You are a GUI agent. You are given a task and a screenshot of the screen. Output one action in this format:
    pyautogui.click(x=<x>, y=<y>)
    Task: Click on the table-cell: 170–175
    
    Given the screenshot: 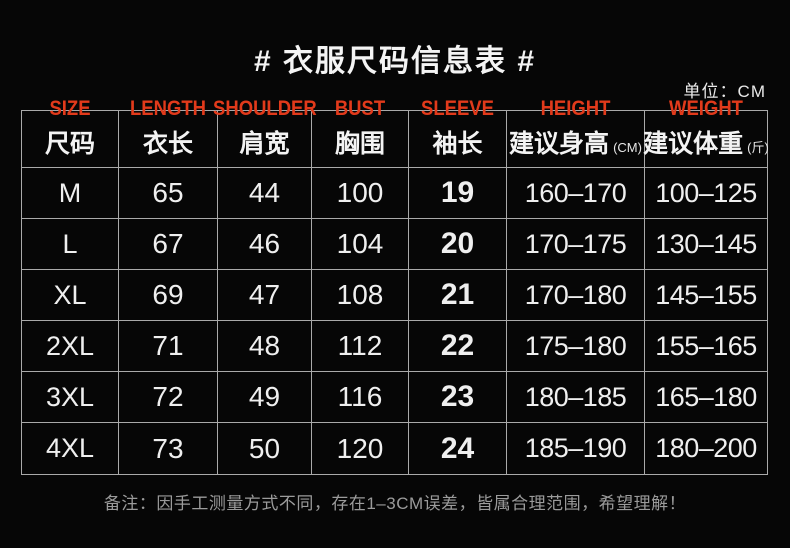 What is the action you would take?
    pyautogui.click(x=576, y=244)
    